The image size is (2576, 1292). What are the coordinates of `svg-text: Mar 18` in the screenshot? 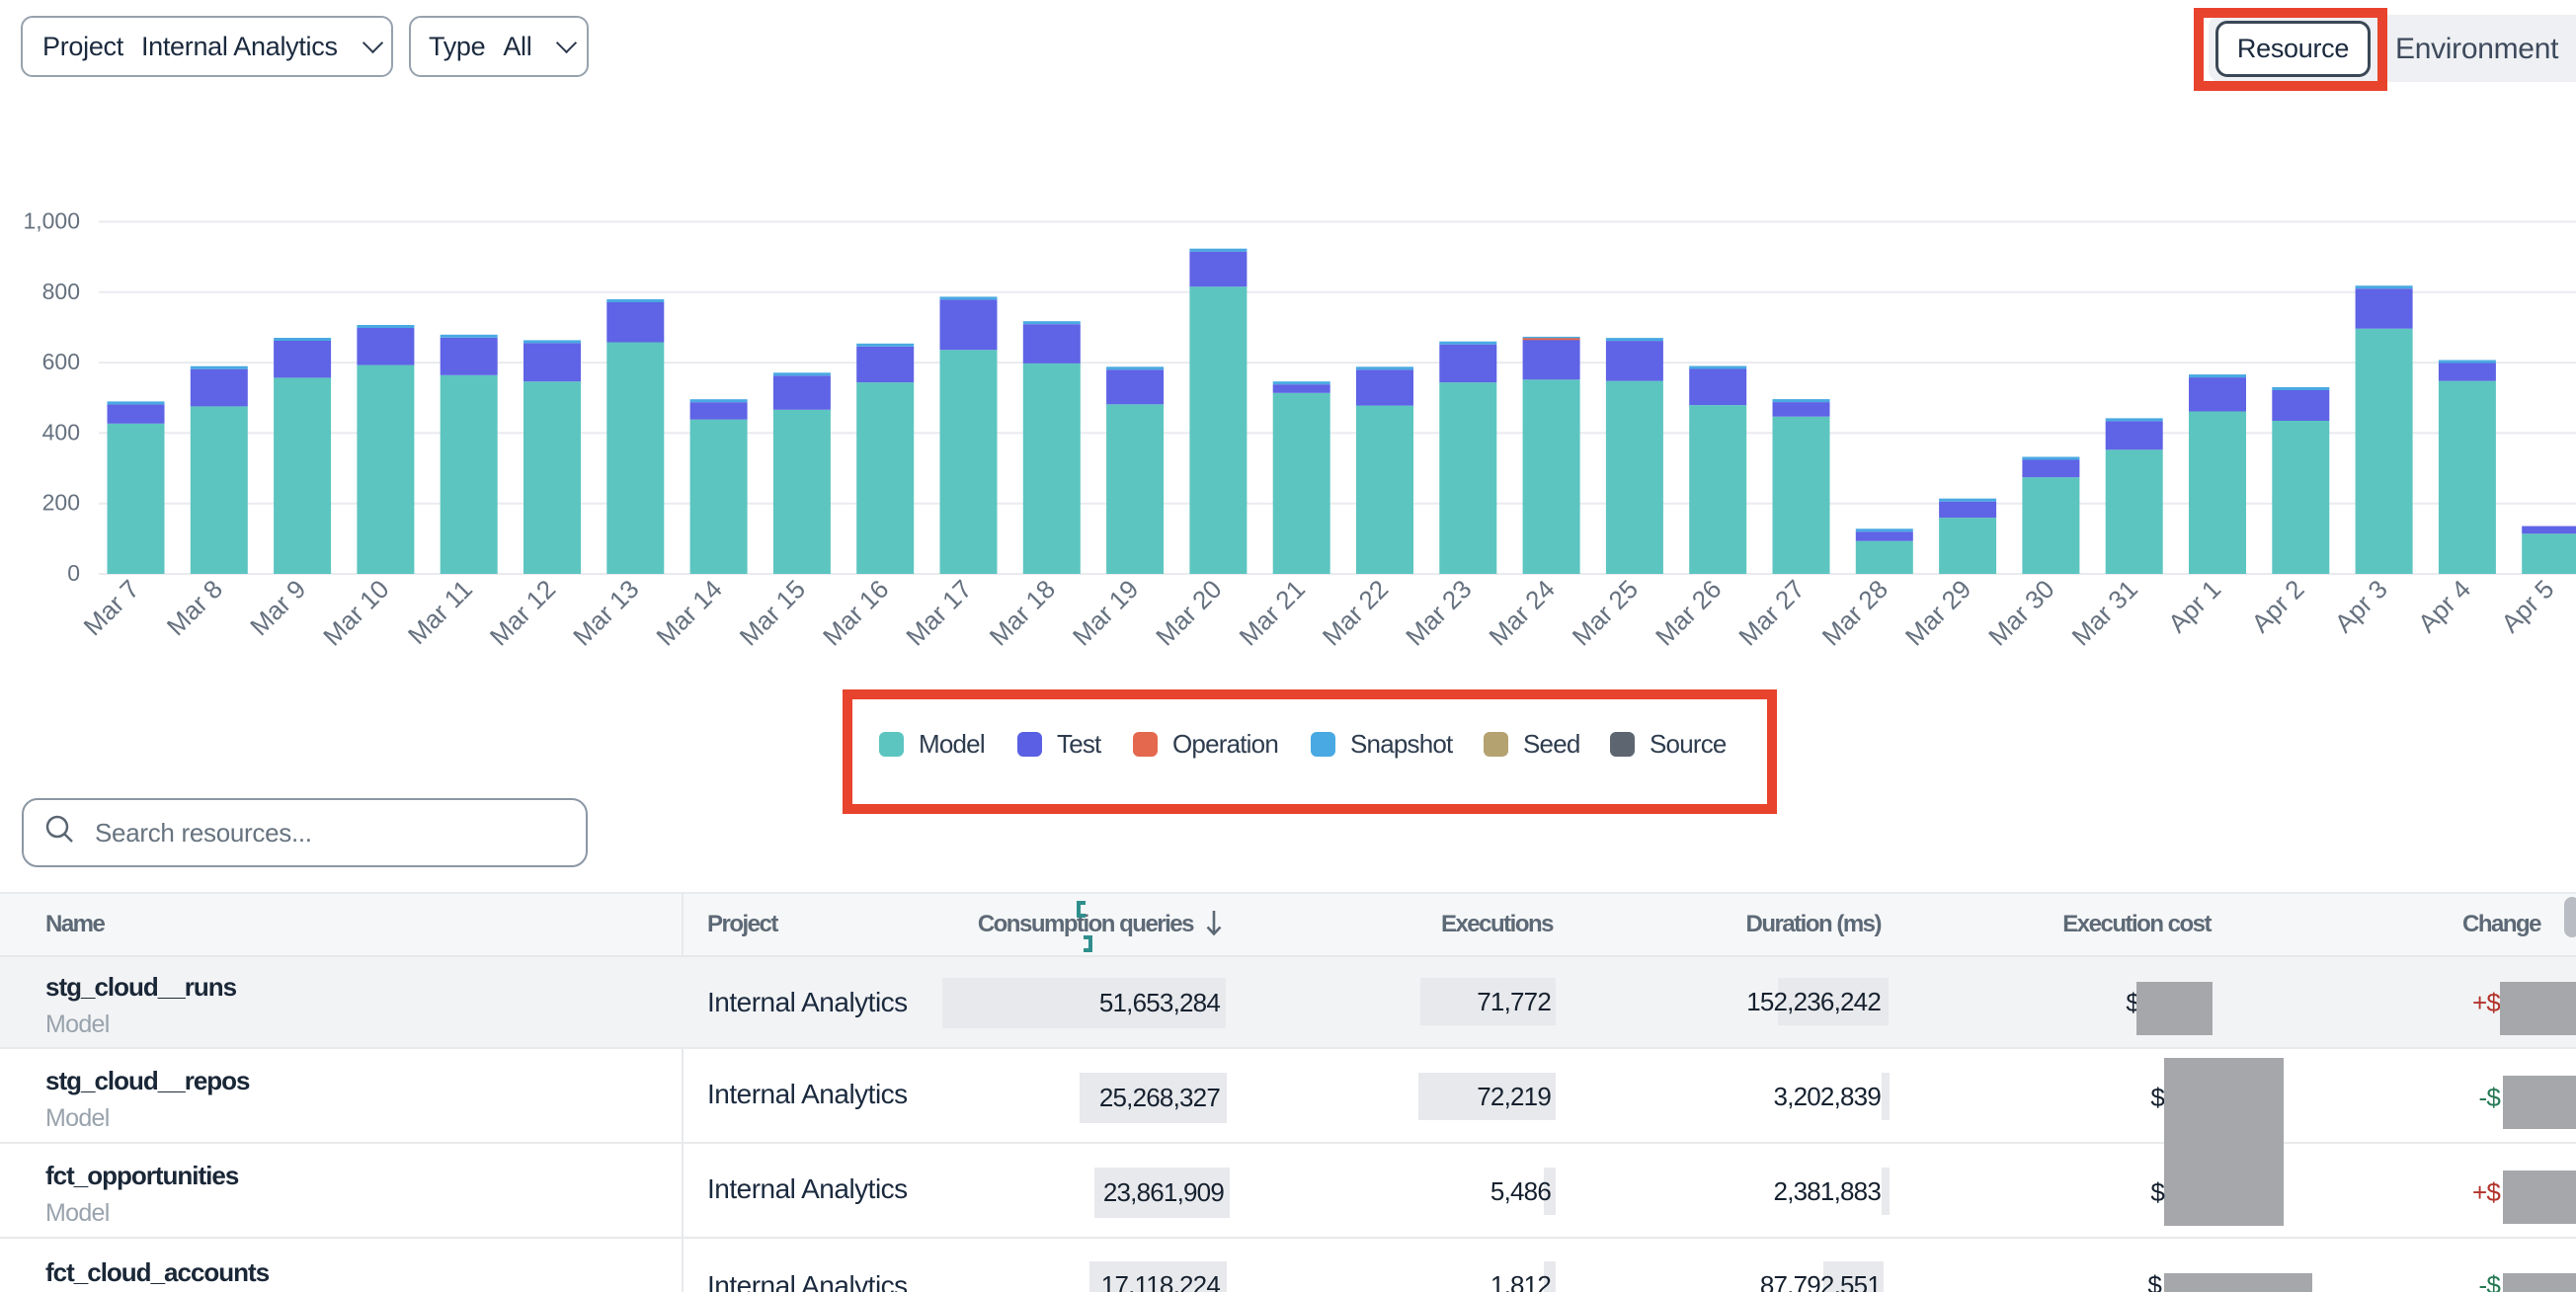 It's located at (1022, 612).